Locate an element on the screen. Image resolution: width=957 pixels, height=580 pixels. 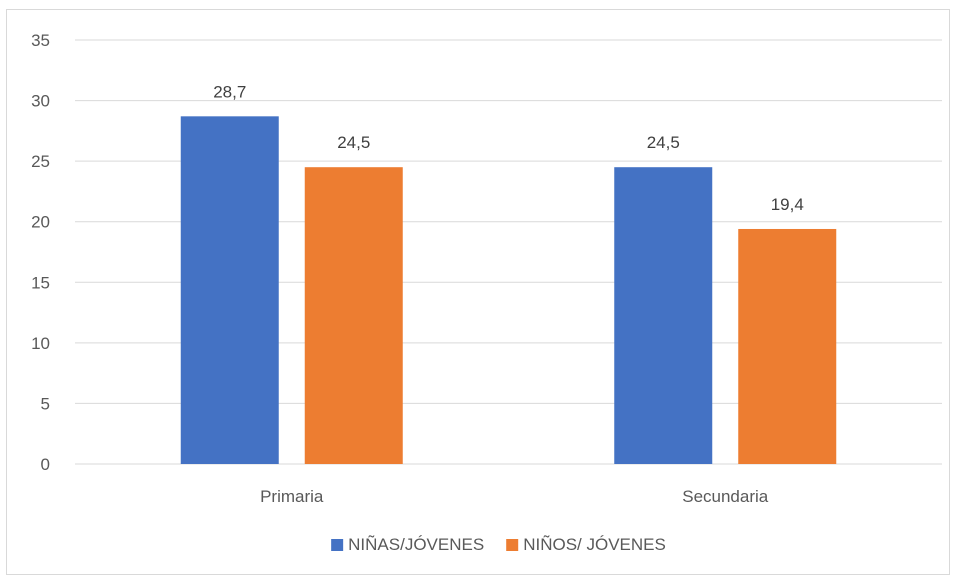
y-tick-label: 20 is located at coordinates (40, 222).